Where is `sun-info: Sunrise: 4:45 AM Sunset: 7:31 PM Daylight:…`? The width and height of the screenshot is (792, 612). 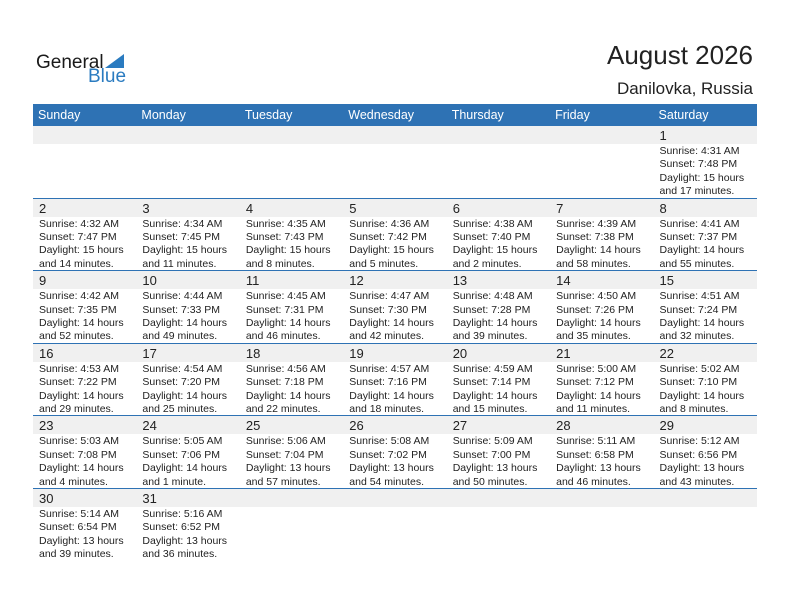 sun-info: Sunrise: 4:45 AM Sunset: 7:31 PM Daylight:… is located at coordinates (288, 317).